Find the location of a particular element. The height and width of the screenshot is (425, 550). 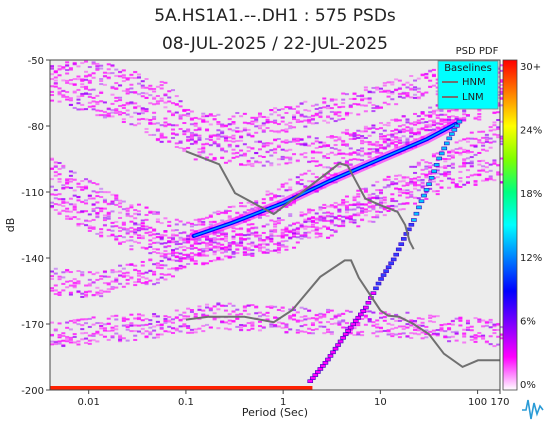

spike-mark is located at coordinates (350, 327).